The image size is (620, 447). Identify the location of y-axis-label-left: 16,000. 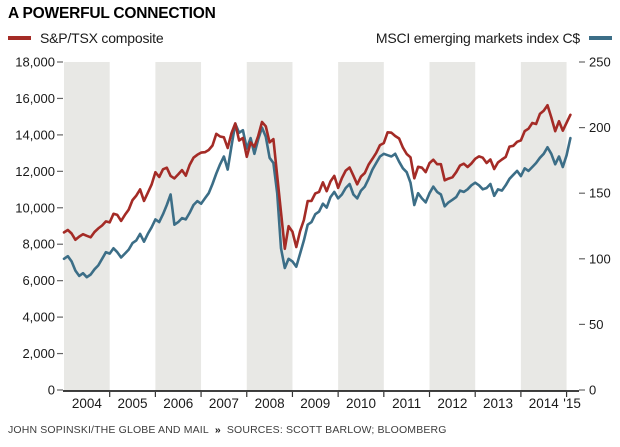
(35, 98).